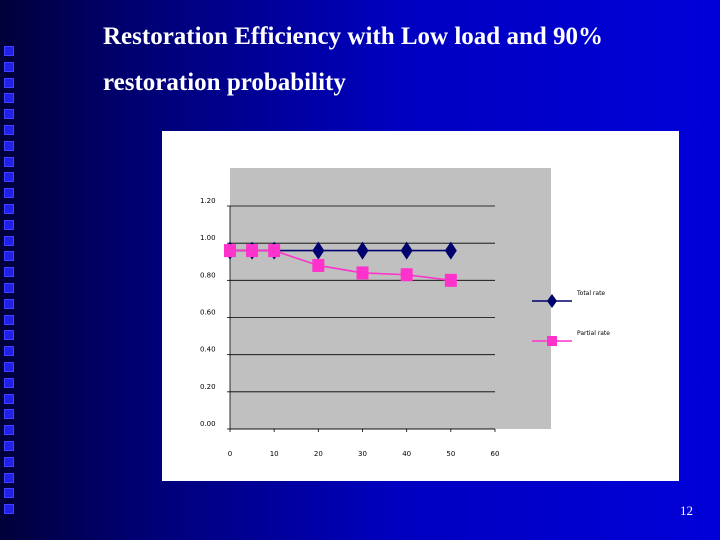 The image size is (720, 540). What do you see at coordinates (362, 454) in the screenshot?
I see `x-tick-label: 30` at bounding box center [362, 454].